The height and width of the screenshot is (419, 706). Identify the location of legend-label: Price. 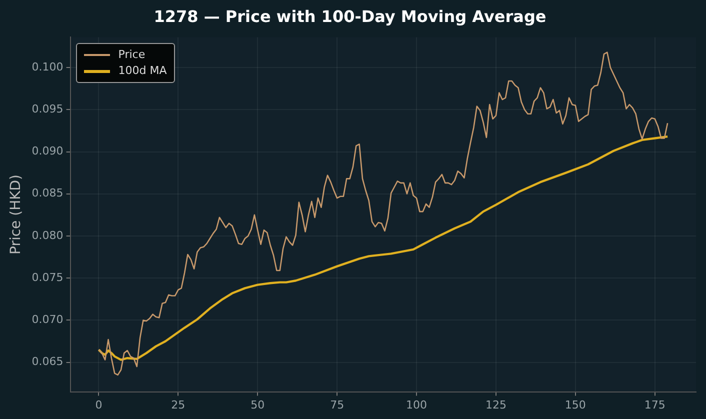
(132, 55).